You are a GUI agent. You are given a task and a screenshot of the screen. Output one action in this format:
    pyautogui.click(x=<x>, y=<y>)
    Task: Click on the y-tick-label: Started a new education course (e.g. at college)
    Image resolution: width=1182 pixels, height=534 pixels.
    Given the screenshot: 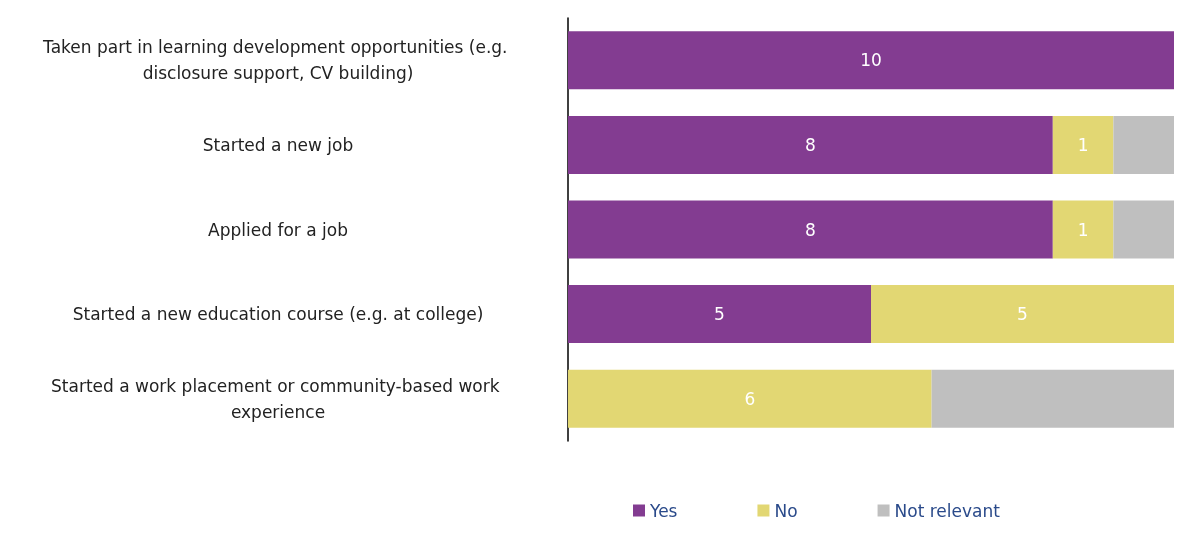 What is the action you would take?
    pyautogui.click(x=278, y=314)
    